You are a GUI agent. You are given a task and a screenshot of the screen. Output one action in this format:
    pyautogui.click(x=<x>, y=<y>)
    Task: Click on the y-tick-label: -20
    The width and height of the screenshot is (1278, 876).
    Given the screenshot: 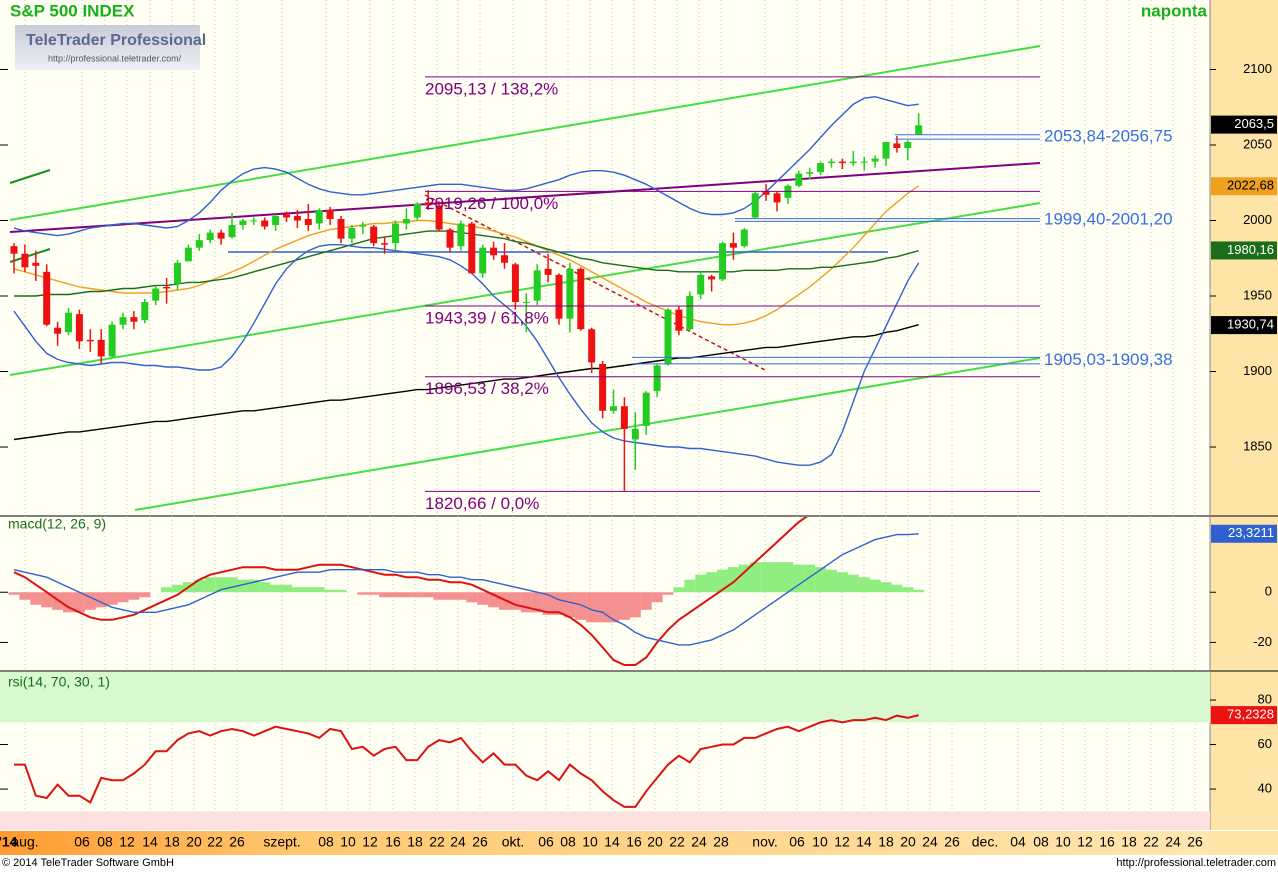 What is the action you would take?
    pyautogui.click(x=1262, y=641)
    